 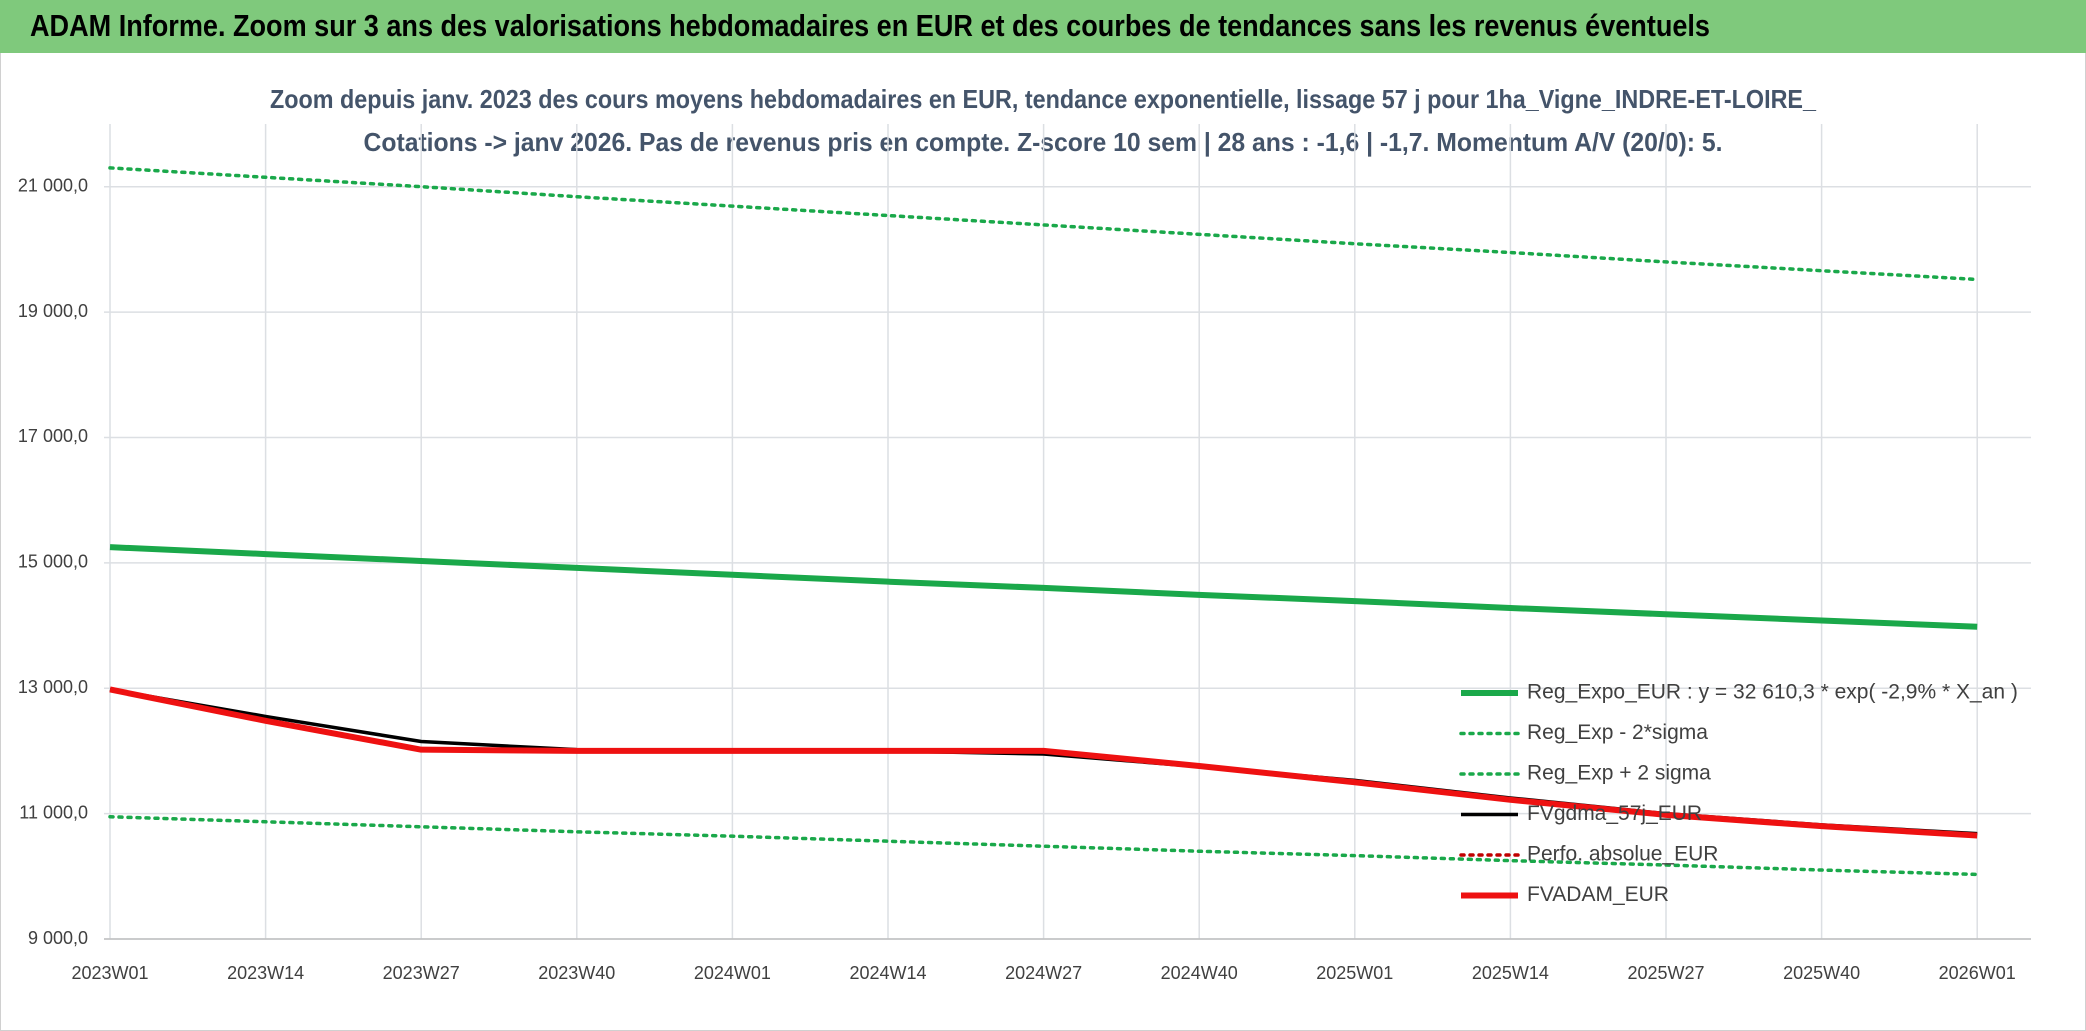 I want to click on x-tick-label: 2025W14, so click(x=1510, y=973).